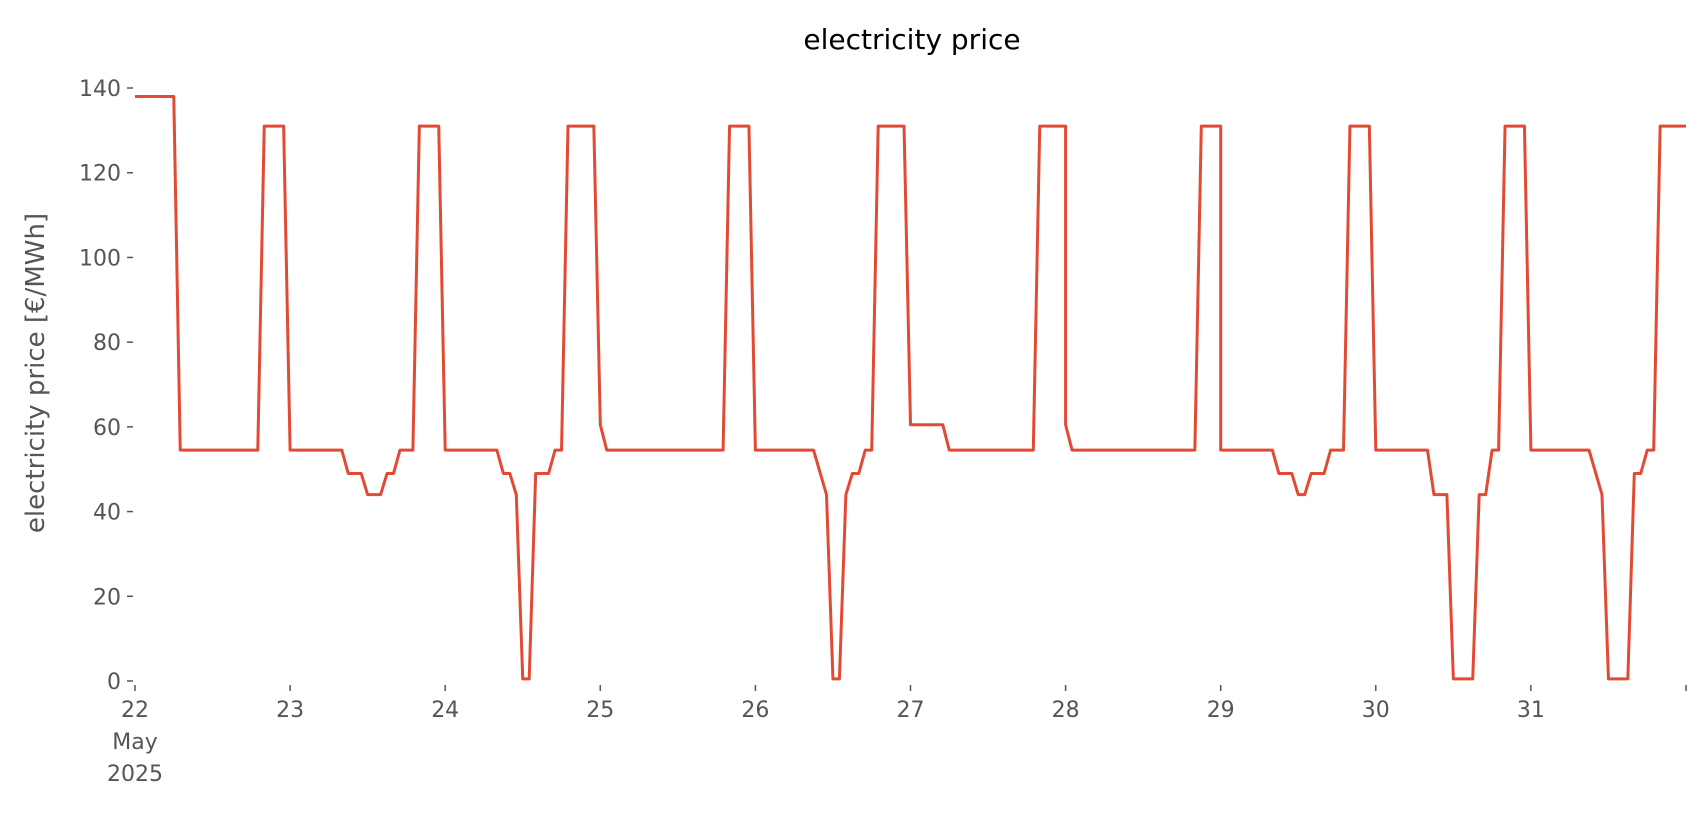 Image resolution: width=1706 pixels, height=815 pixels. I want to click on y-tick-label: 80, so click(107, 343).